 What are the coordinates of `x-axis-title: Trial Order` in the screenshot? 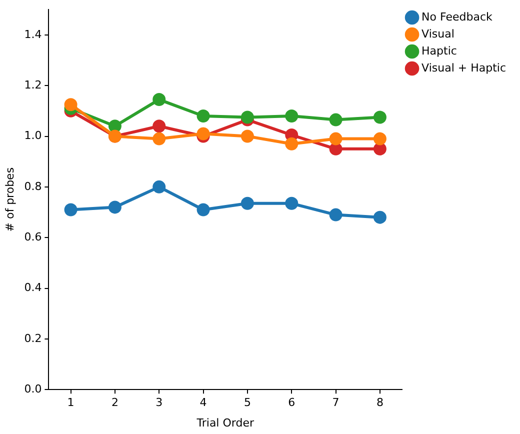 It's located at (225, 423).